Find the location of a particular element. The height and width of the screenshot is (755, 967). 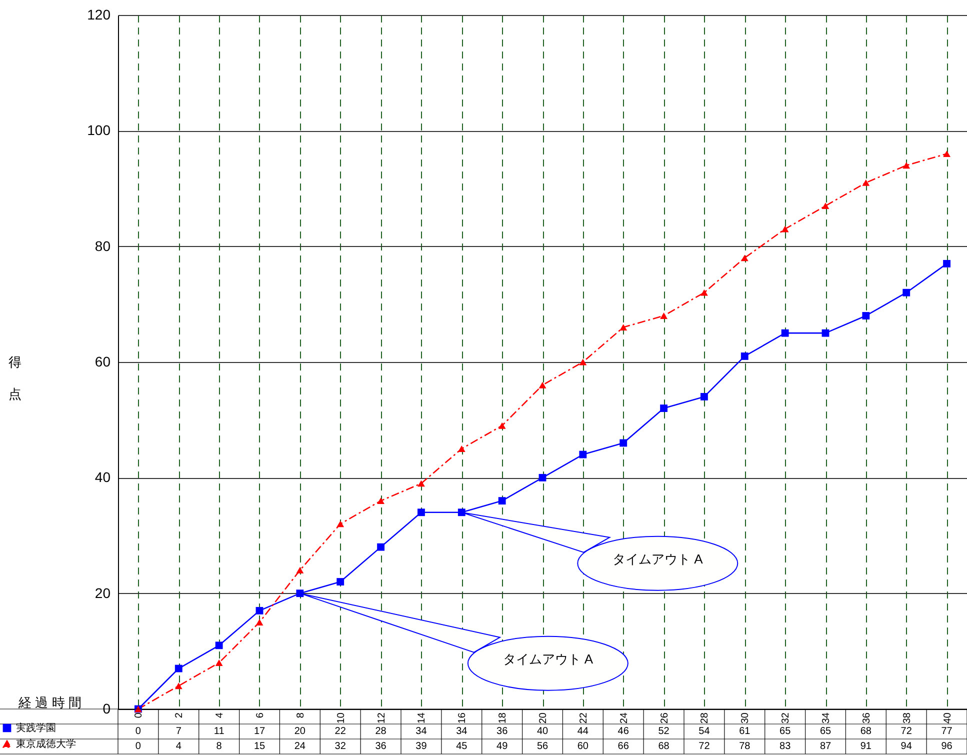

data-label: 40 is located at coordinates (542, 731).